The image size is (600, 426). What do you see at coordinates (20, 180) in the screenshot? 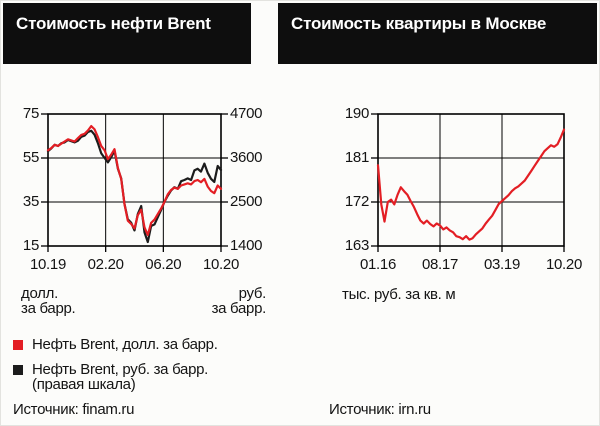
I see `y-axis-labels-left: 75 55 35 15` at bounding box center [20, 180].